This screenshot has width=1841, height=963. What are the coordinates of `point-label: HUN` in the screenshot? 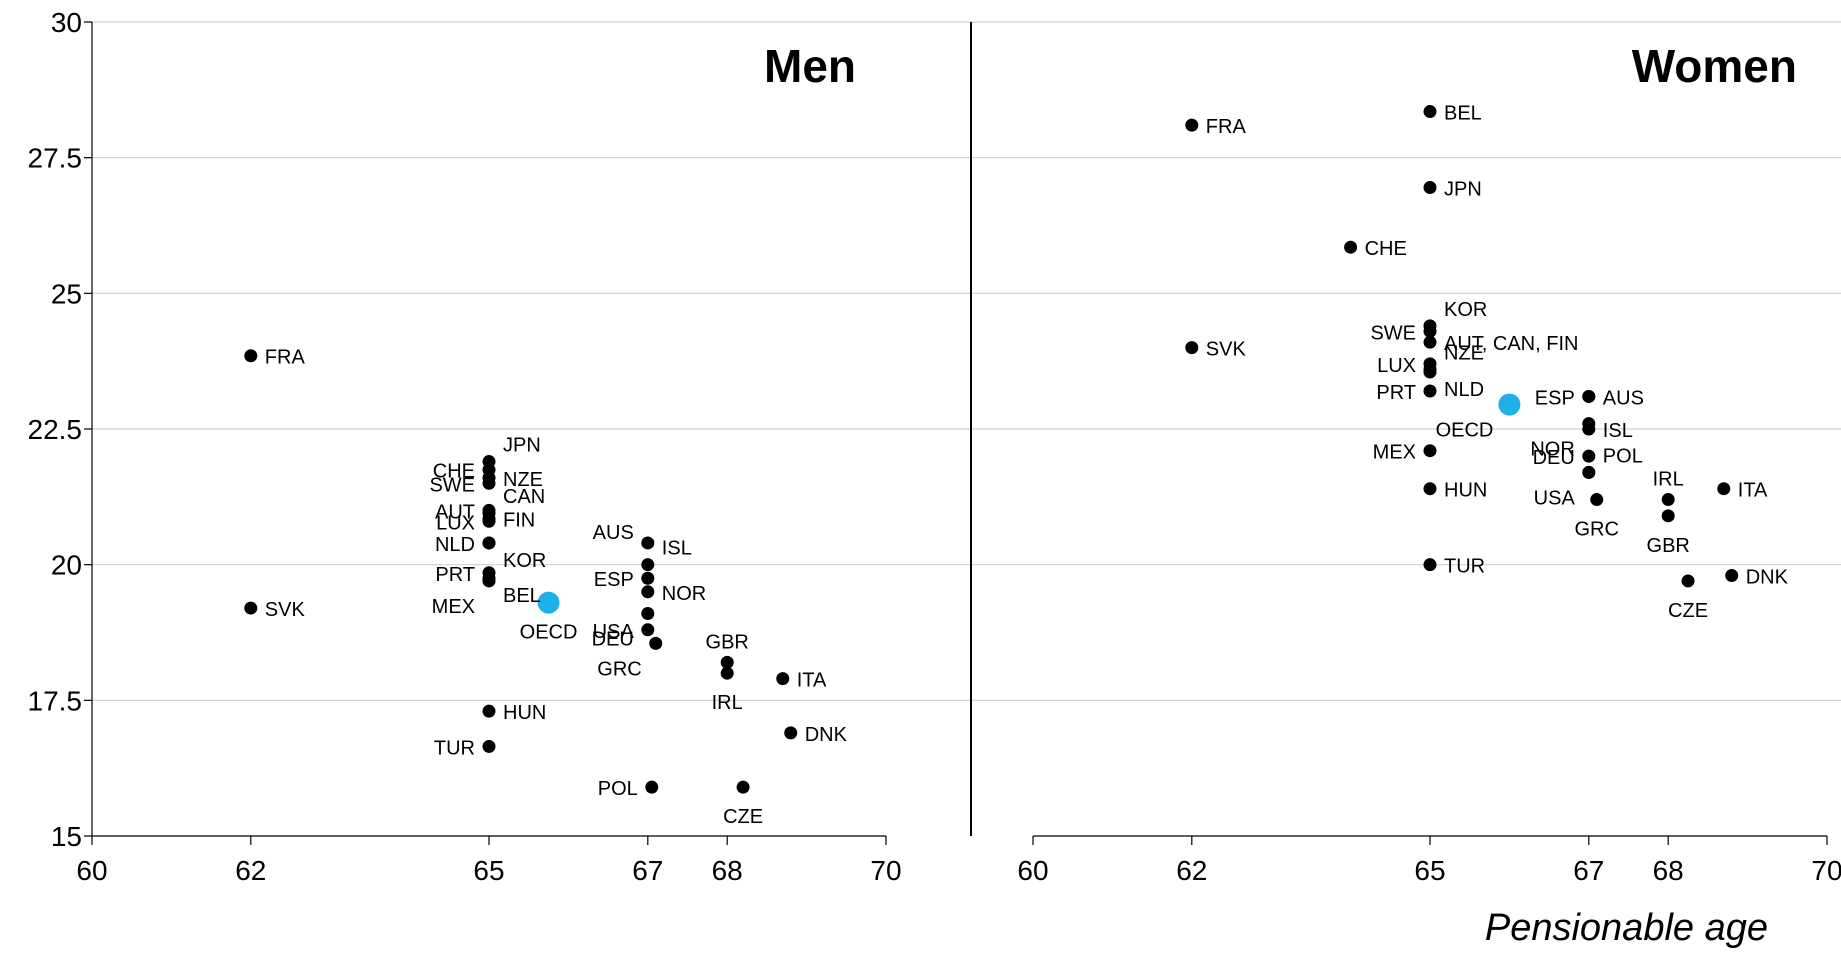 It's located at (524, 713).